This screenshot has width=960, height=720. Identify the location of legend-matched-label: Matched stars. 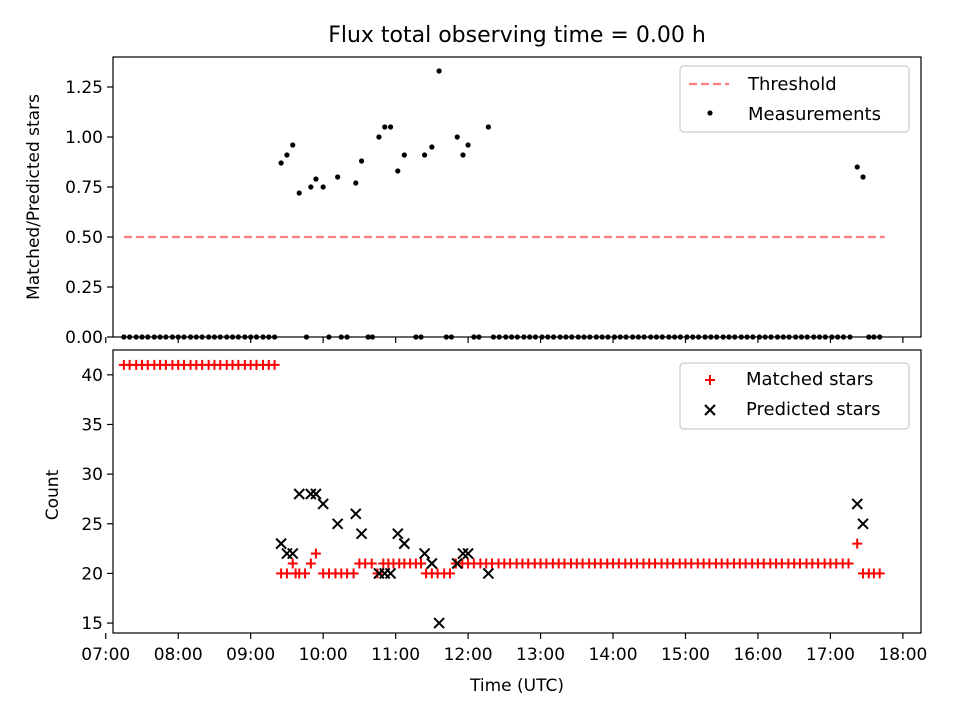
(809, 379).